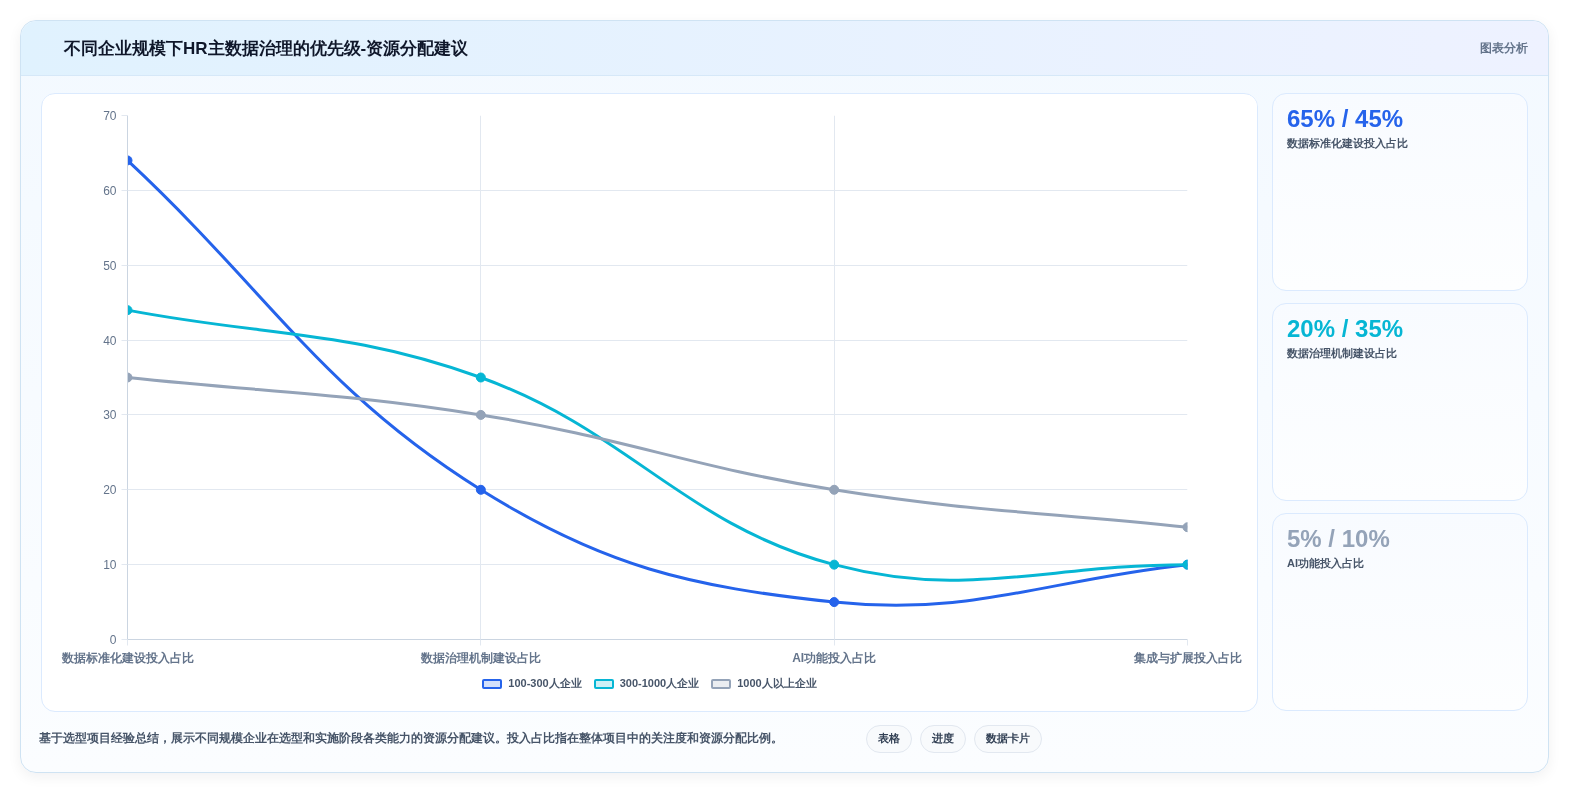  Describe the element at coordinates (943, 739) in the screenshot. I see `text: 进度` at that location.